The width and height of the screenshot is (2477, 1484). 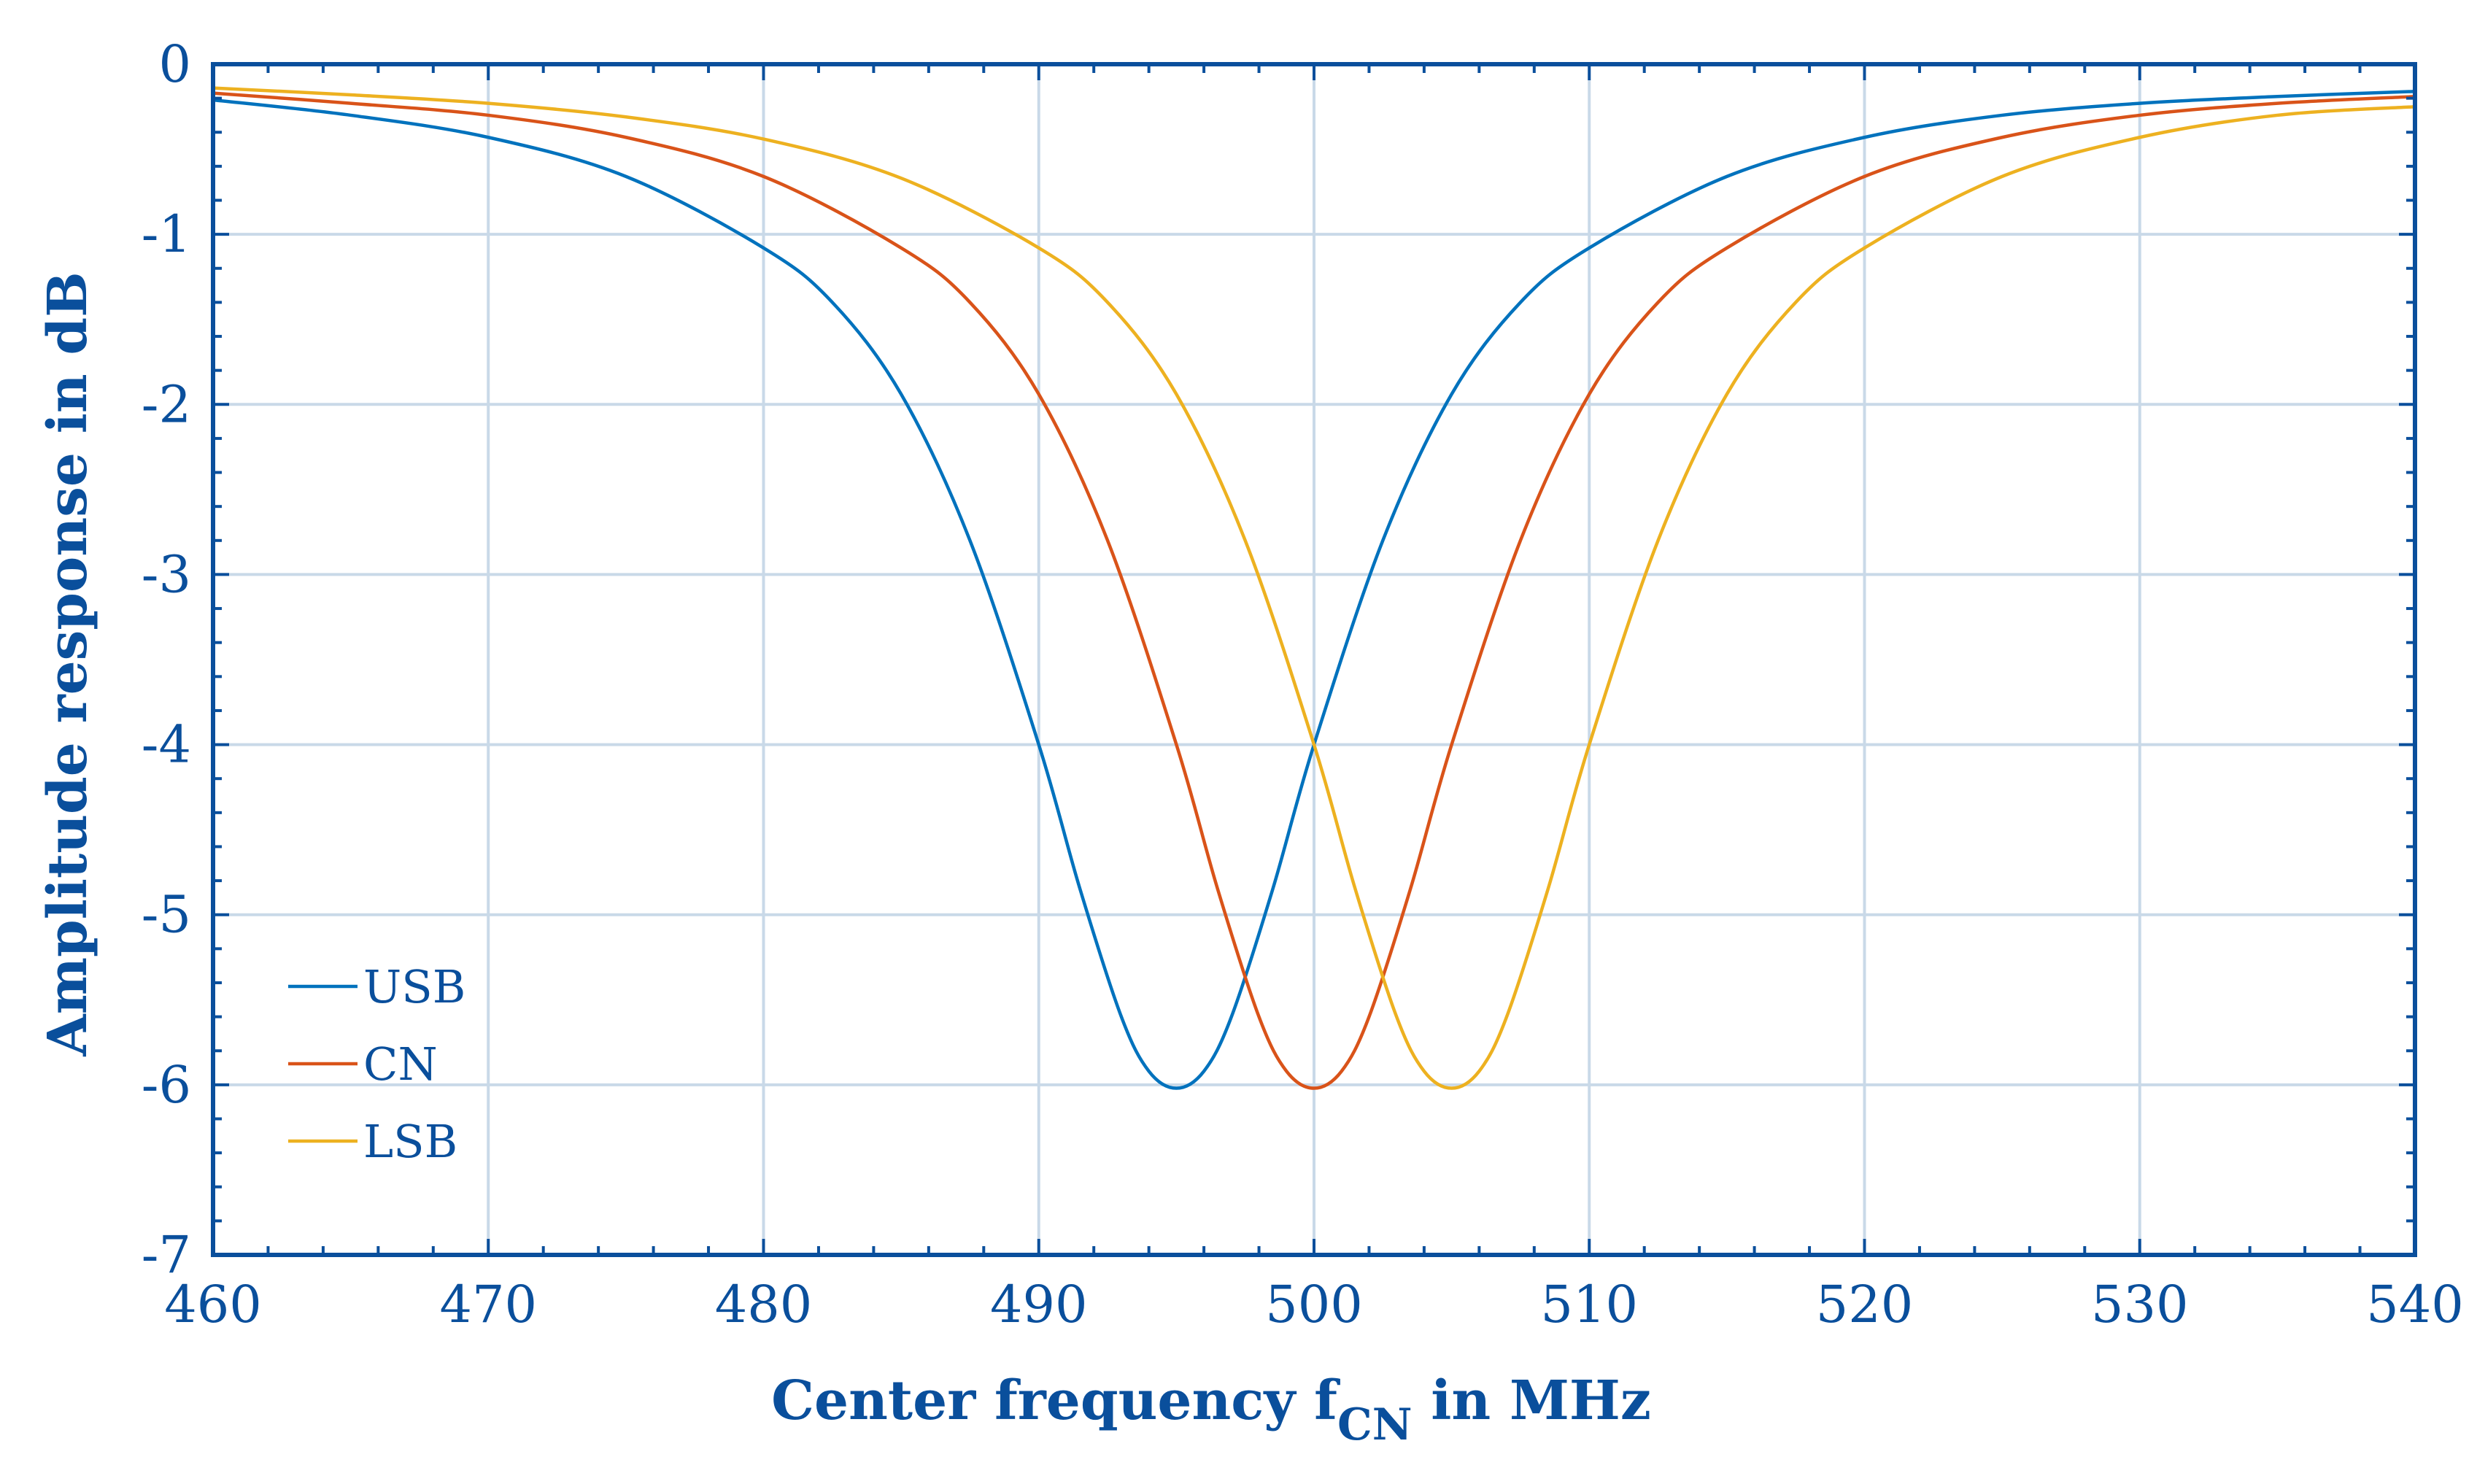 I want to click on x-tick-label: 500, so click(x=1314, y=1304).